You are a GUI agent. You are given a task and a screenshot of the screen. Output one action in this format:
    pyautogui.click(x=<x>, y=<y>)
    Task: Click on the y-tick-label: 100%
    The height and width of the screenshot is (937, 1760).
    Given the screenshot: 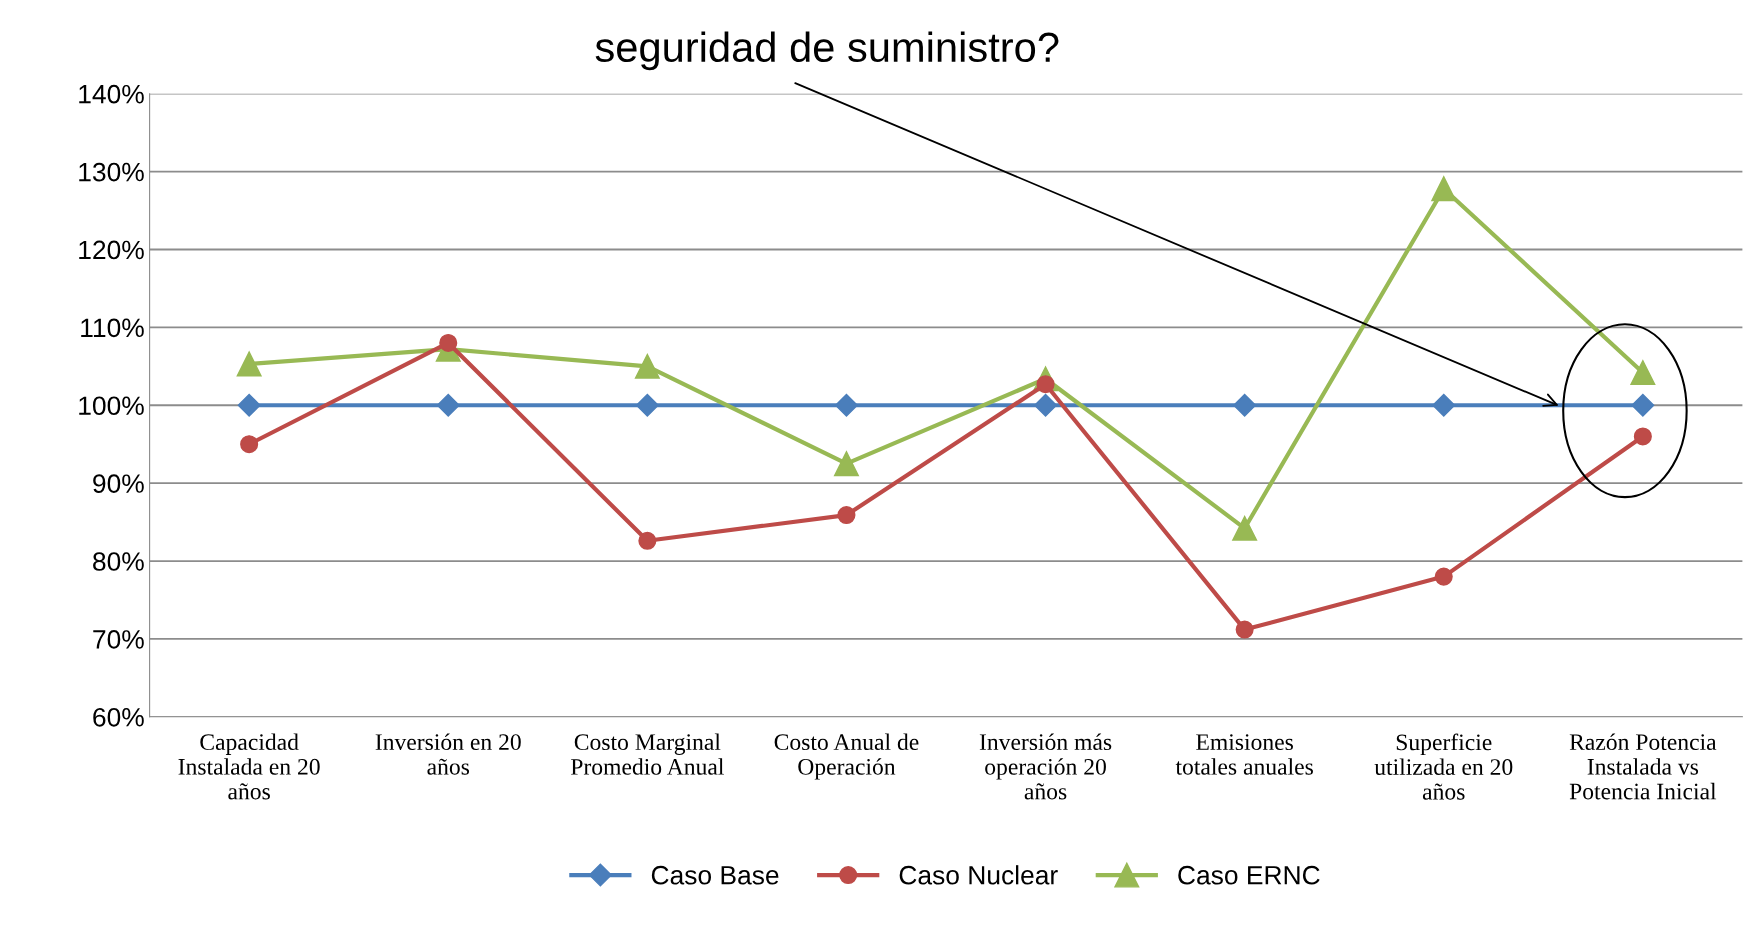 What is the action you would take?
    pyautogui.click(x=111, y=406)
    